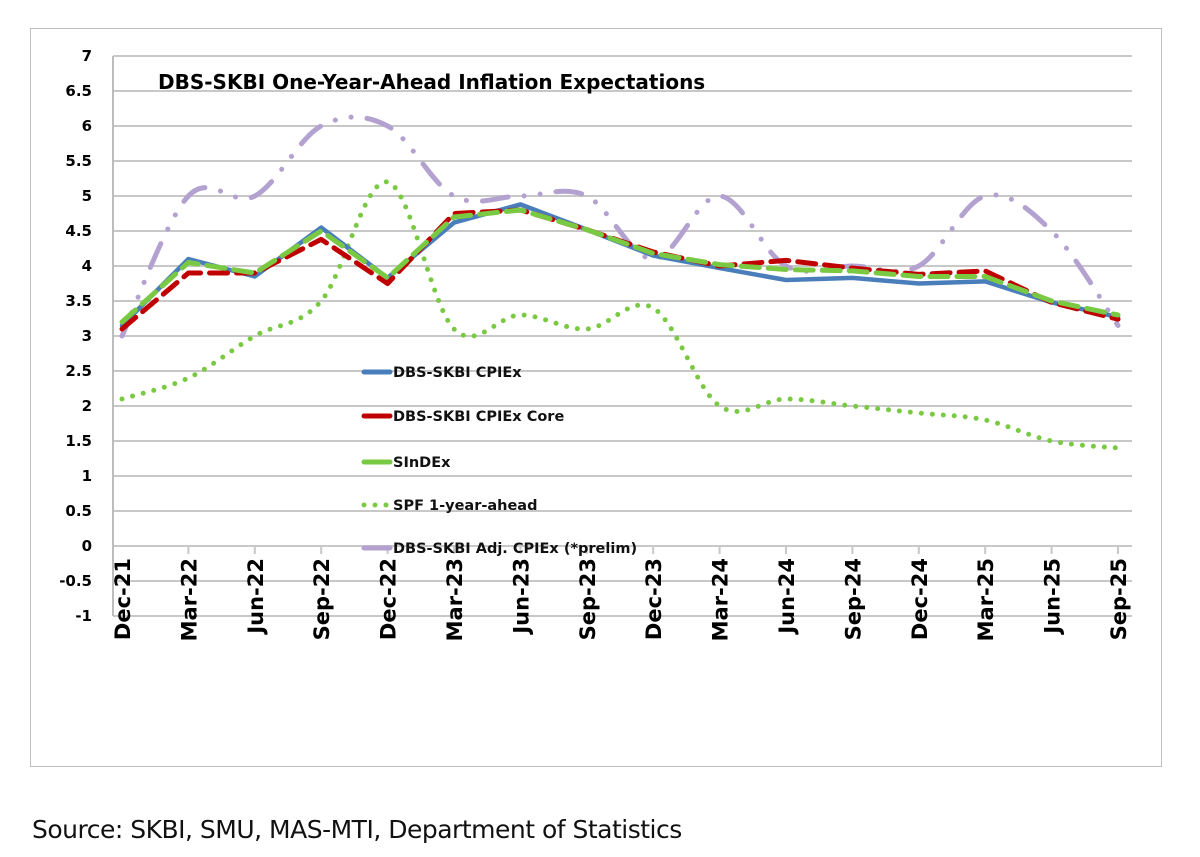 The image size is (1200, 857). I want to click on y-tick-label: 6.5, so click(78, 91).